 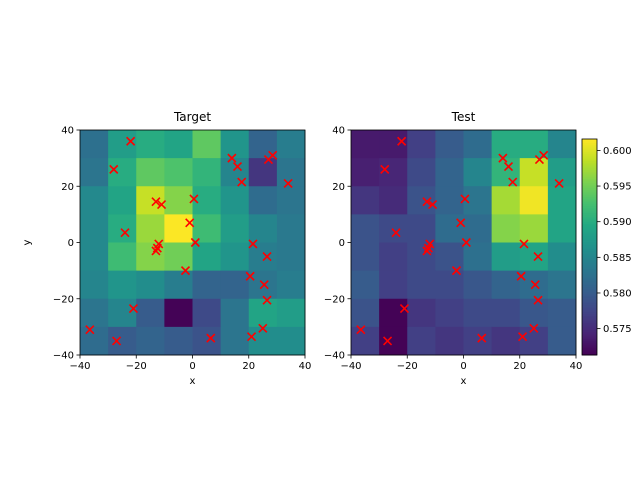 What do you see at coordinates (338, 131) in the screenshot?
I see `y-tick-label: 40` at bounding box center [338, 131].